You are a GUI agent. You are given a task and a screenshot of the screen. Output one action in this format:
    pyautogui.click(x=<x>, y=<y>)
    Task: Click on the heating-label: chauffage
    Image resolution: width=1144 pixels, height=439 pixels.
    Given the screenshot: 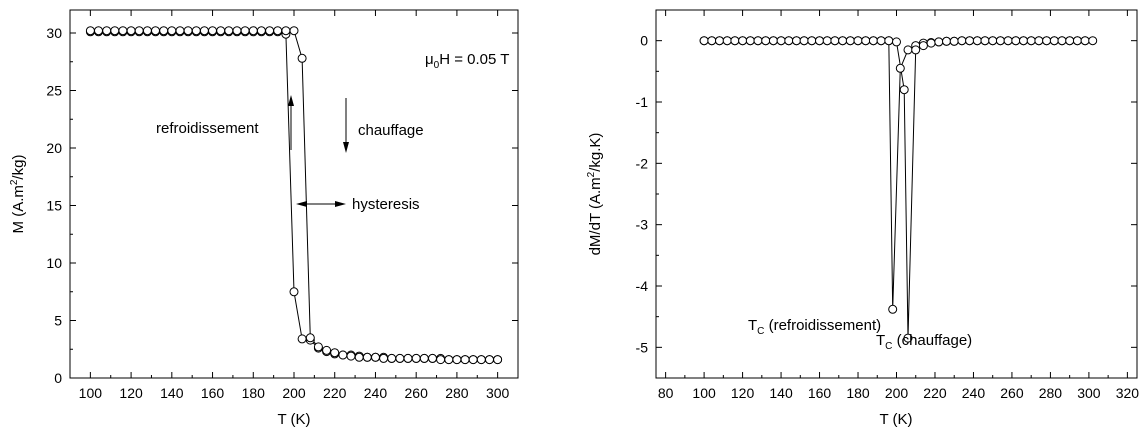 What is the action you would take?
    pyautogui.click(x=391, y=130)
    